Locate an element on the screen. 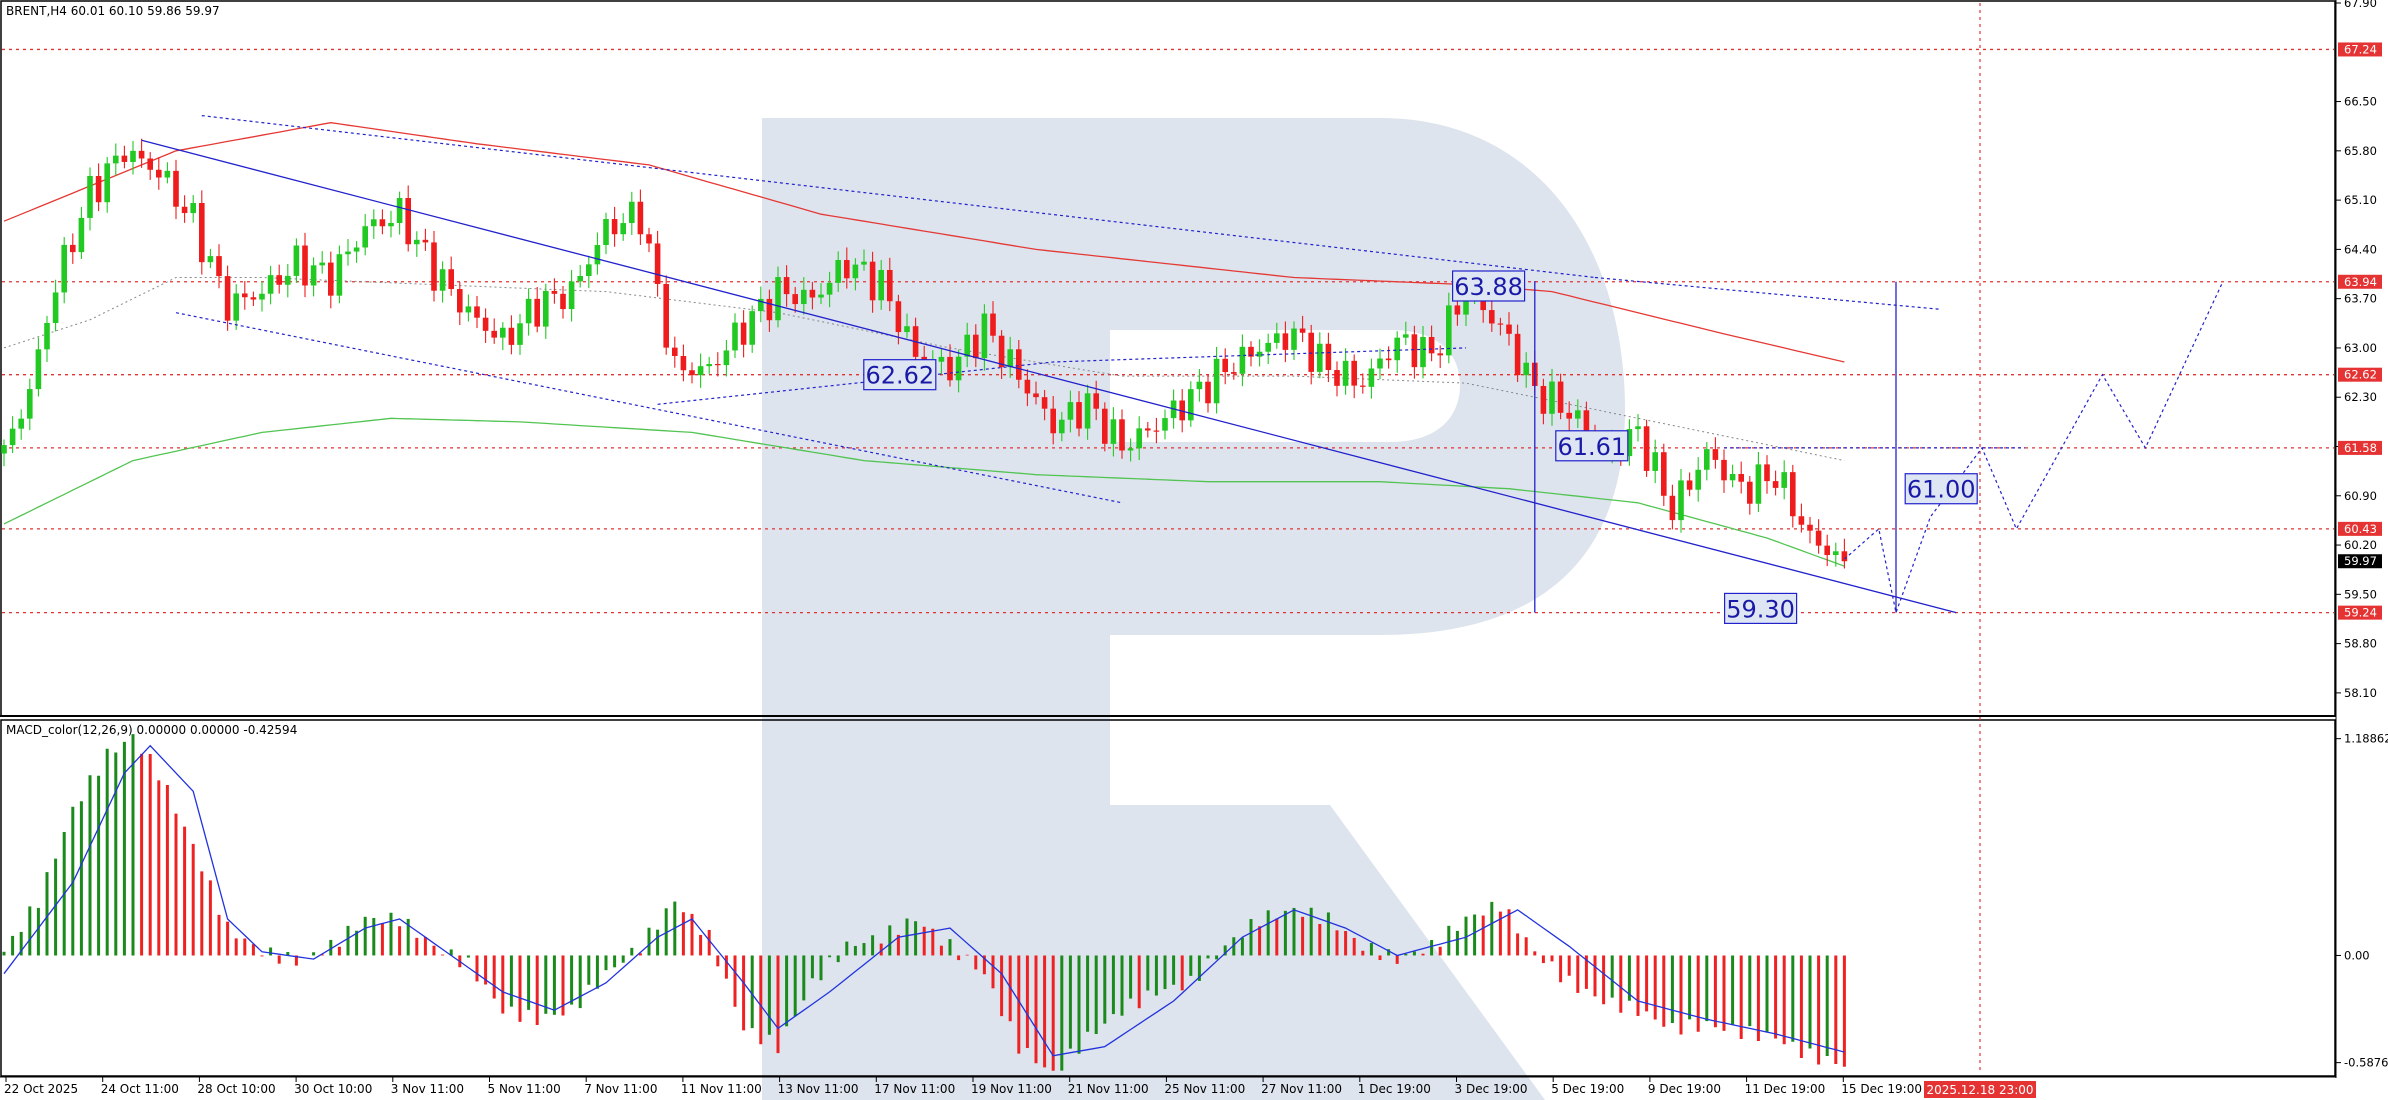 This screenshot has height=1100, width=2388. time-tick-label: 1 Dec 19:00 is located at coordinates (1394, 1089).